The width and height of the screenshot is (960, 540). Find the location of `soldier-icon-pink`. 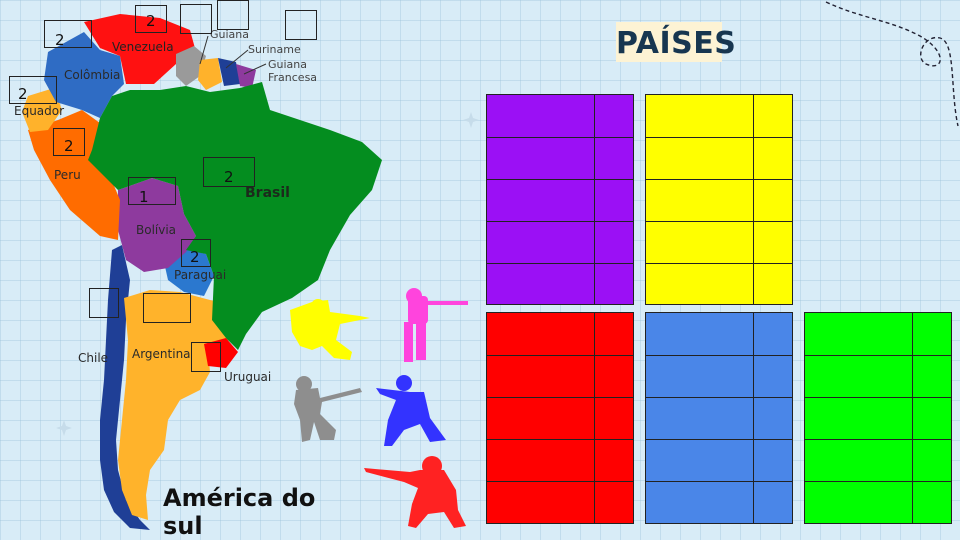

soldier-icon-pink is located at coordinates (436, 325).